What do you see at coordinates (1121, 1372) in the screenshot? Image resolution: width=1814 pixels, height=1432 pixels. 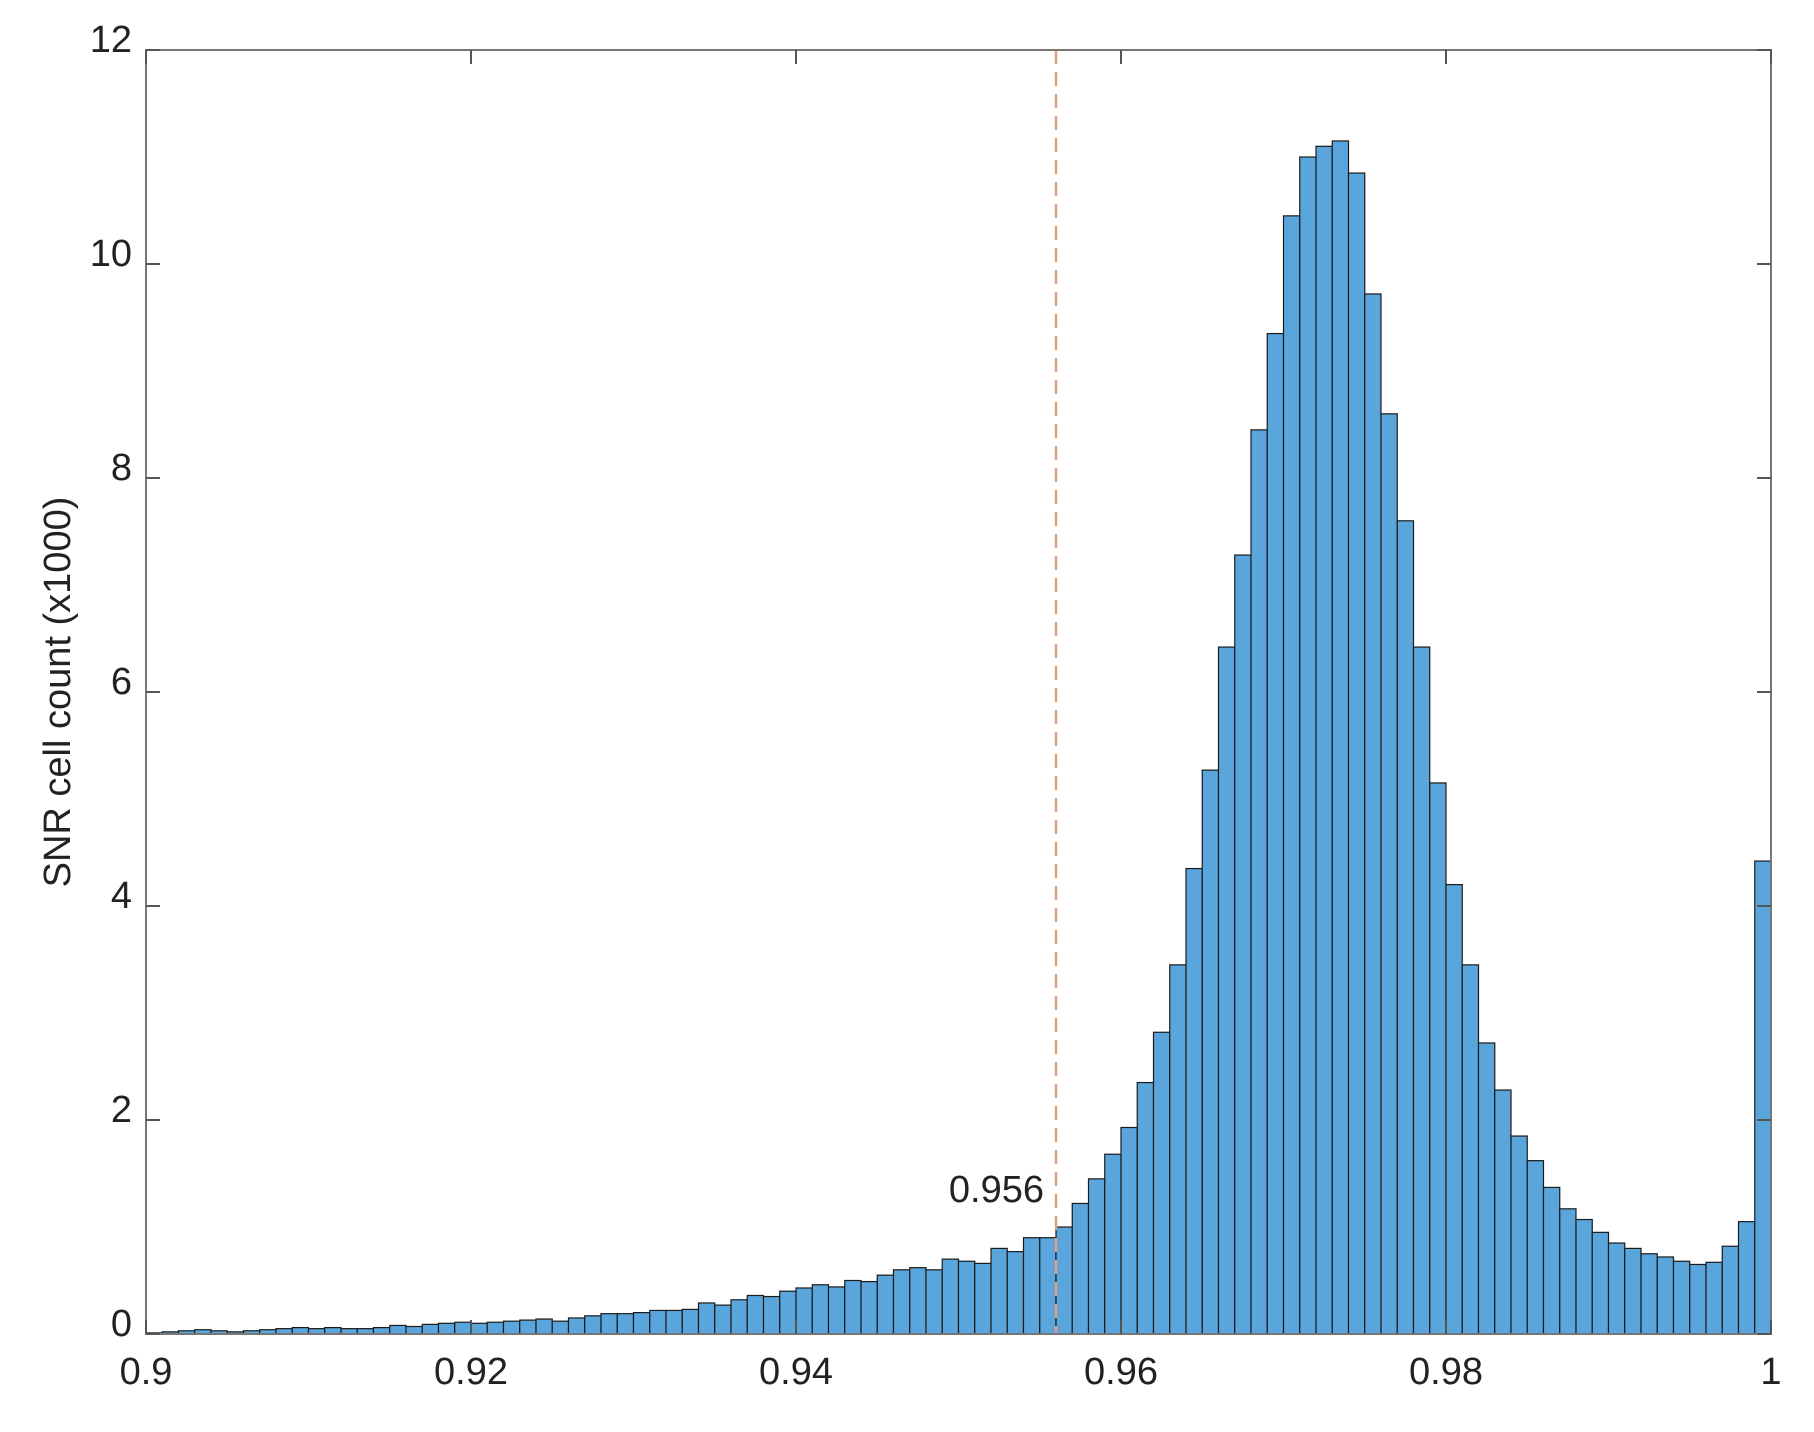 I see `x-tick-label: 0.96` at bounding box center [1121, 1372].